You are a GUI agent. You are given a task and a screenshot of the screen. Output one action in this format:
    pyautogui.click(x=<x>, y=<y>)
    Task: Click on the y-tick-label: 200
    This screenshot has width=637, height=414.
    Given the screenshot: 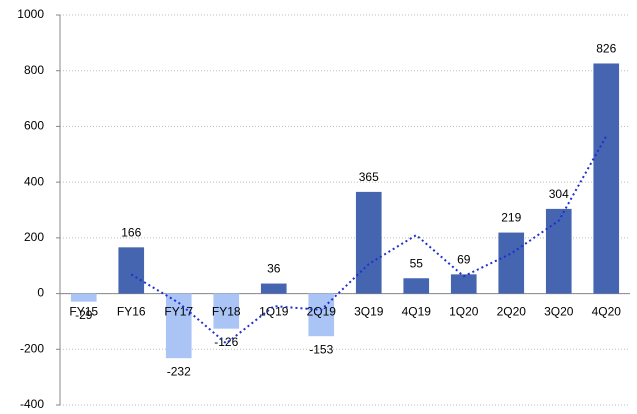 What is the action you would take?
    pyautogui.click(x=34, y=237)
    